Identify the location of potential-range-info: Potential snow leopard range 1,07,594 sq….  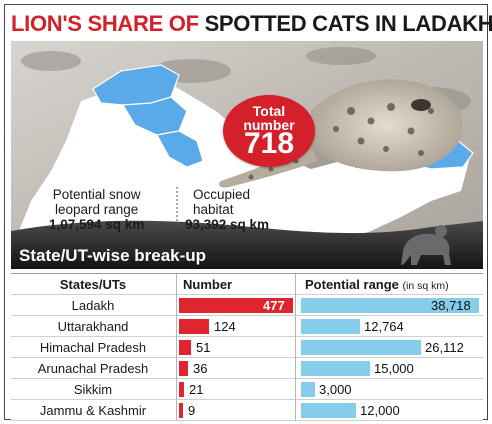
(96, 209).